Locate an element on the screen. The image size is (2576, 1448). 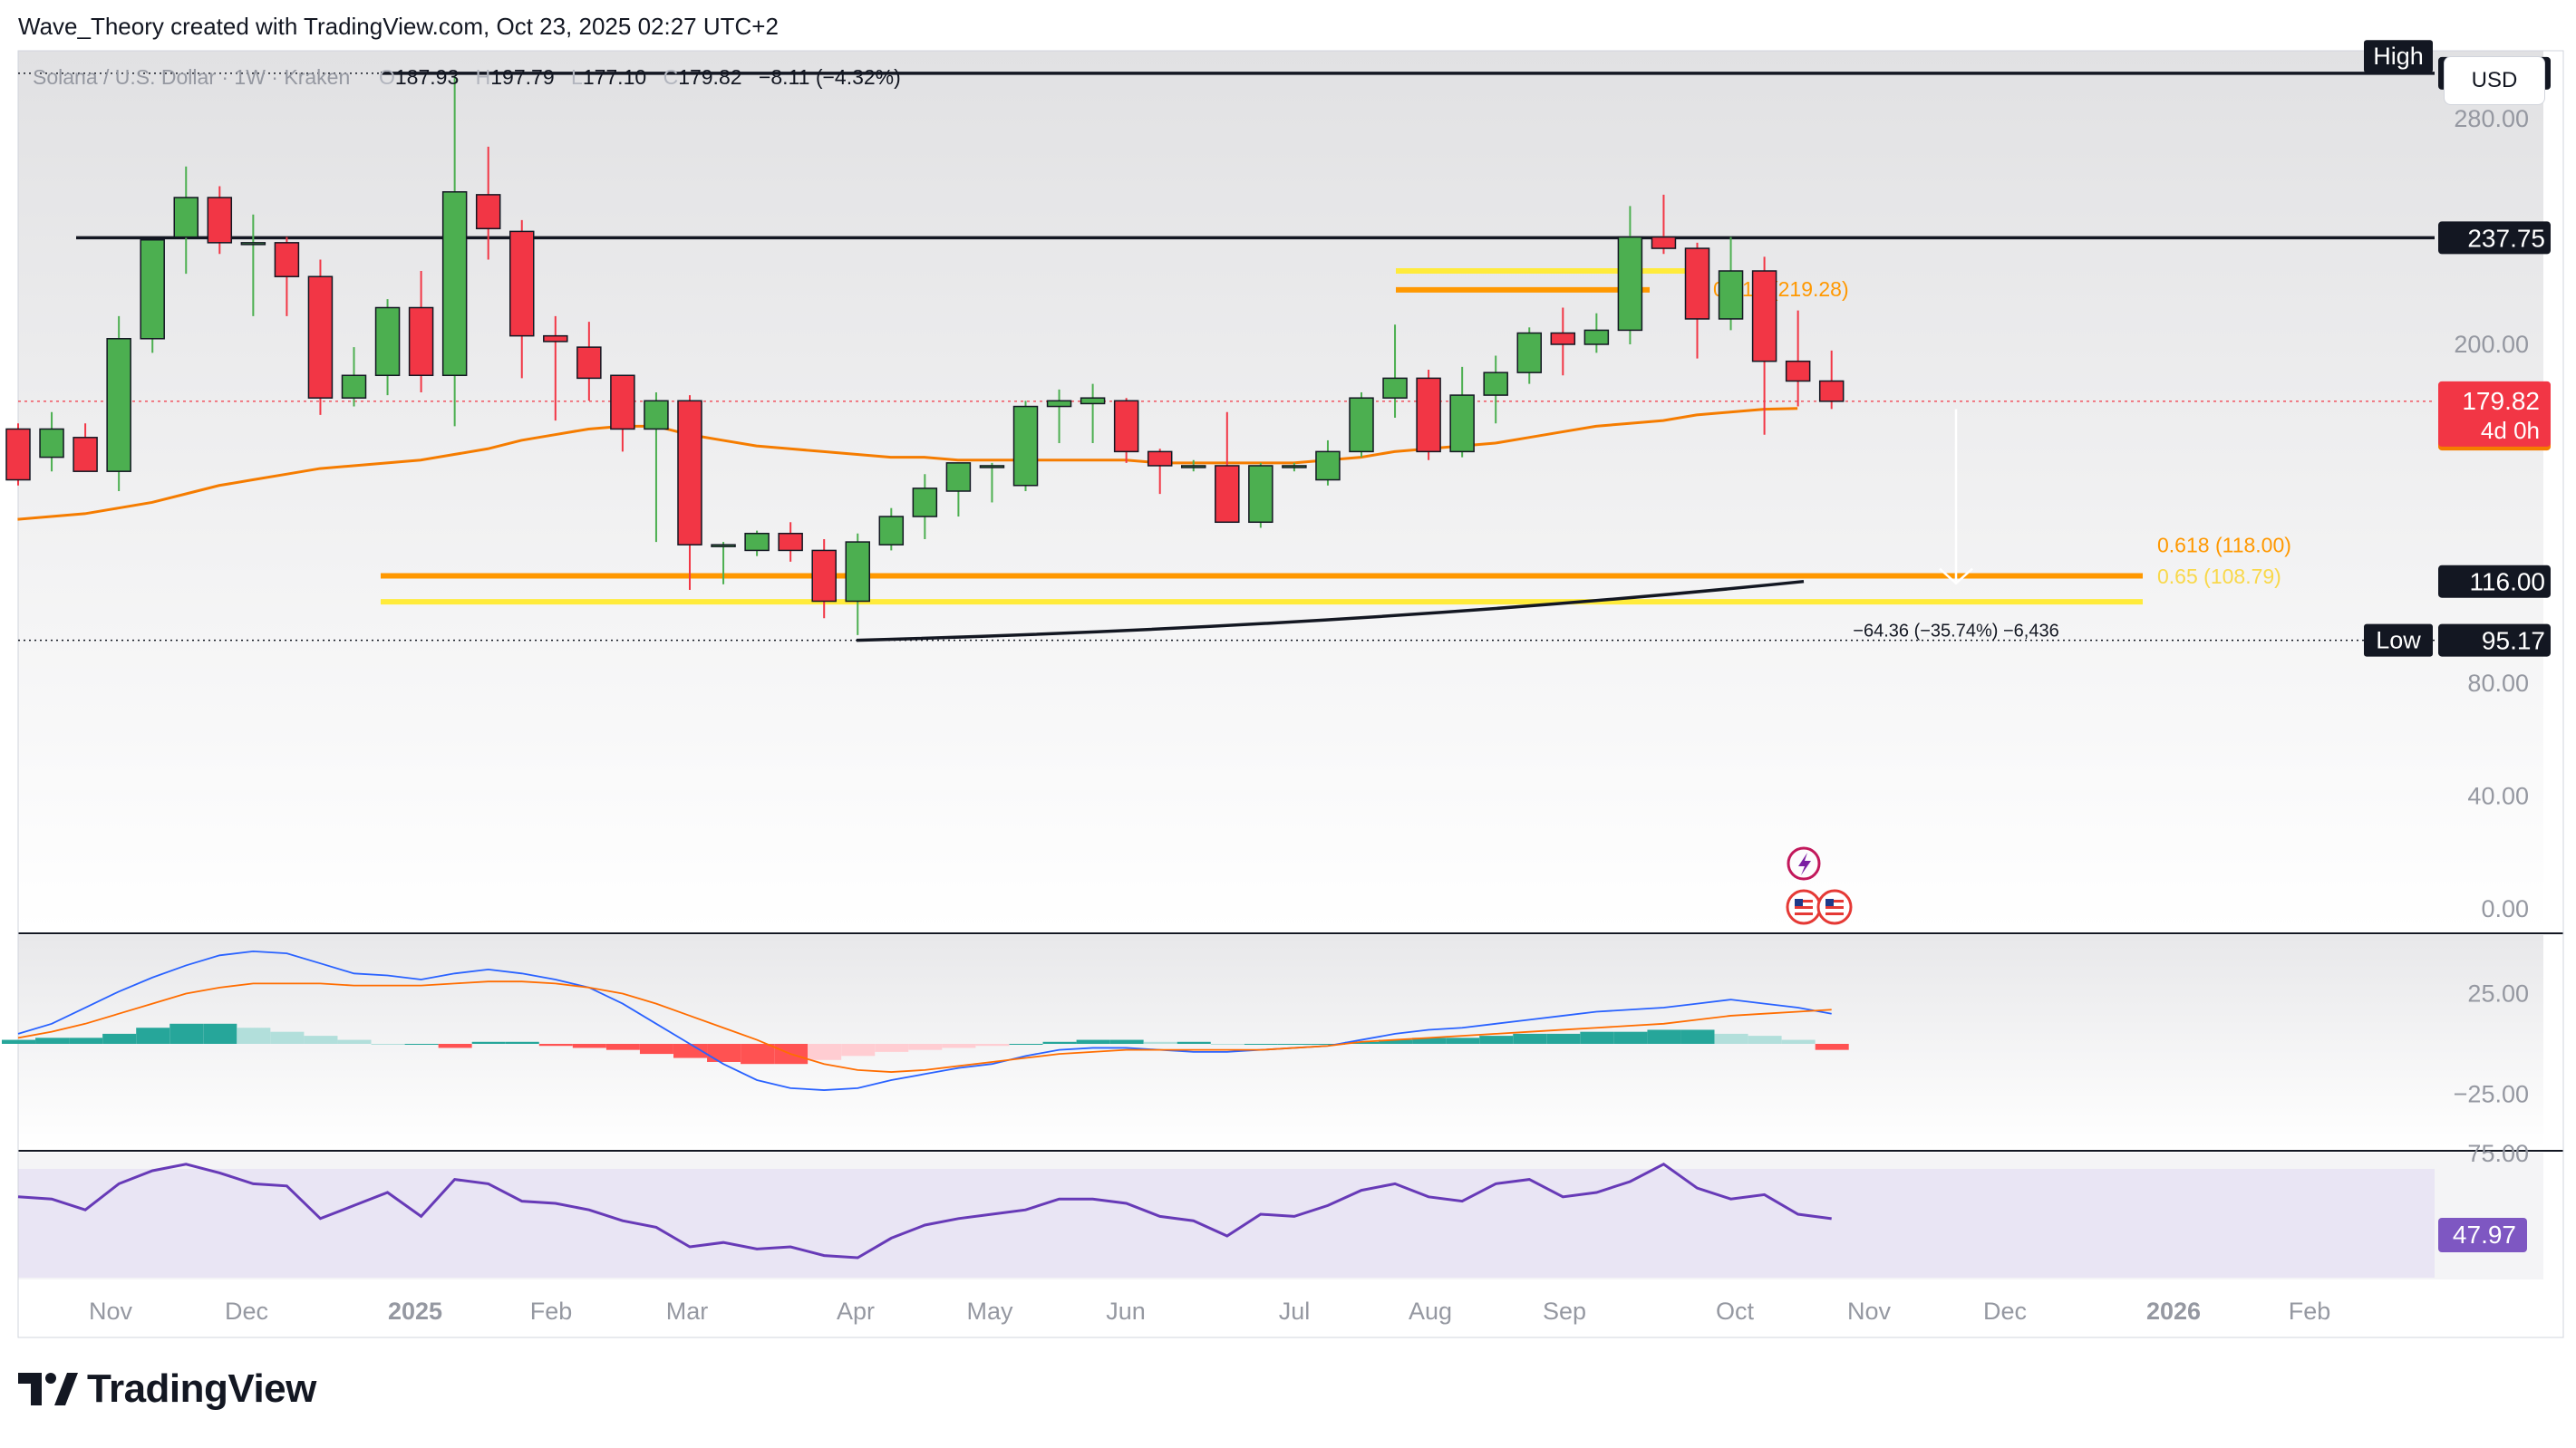
price-tick-label: 40.00 is located at coordinates (2498, 795).